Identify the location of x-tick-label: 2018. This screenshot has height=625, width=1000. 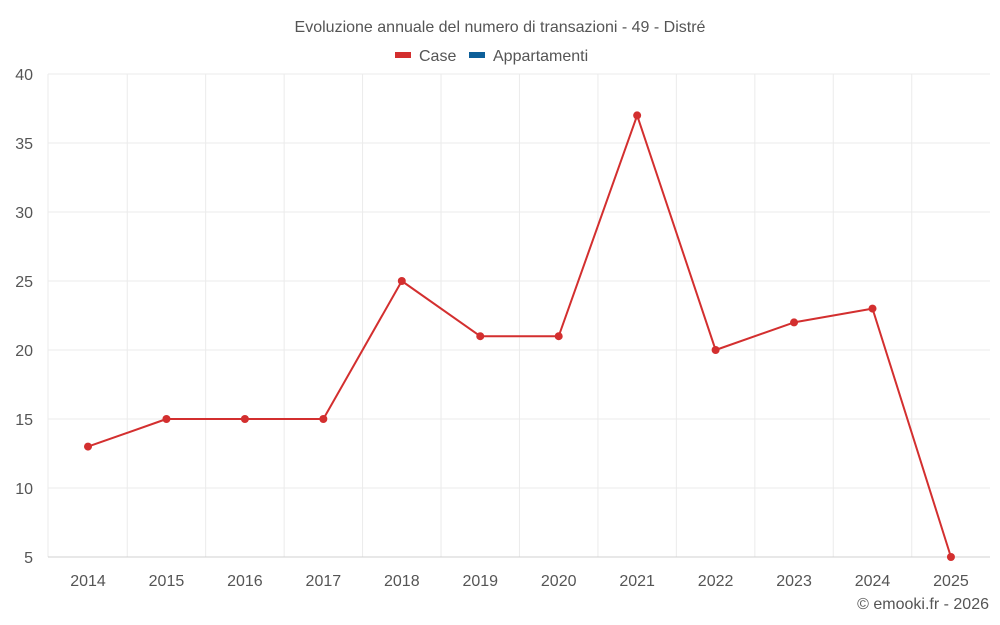
(402, 581).